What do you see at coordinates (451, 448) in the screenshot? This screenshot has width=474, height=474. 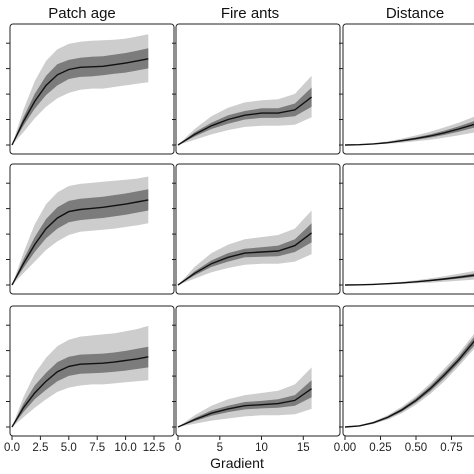 I see `x-tick-label: 0.75` at bounding box center [451, 448].